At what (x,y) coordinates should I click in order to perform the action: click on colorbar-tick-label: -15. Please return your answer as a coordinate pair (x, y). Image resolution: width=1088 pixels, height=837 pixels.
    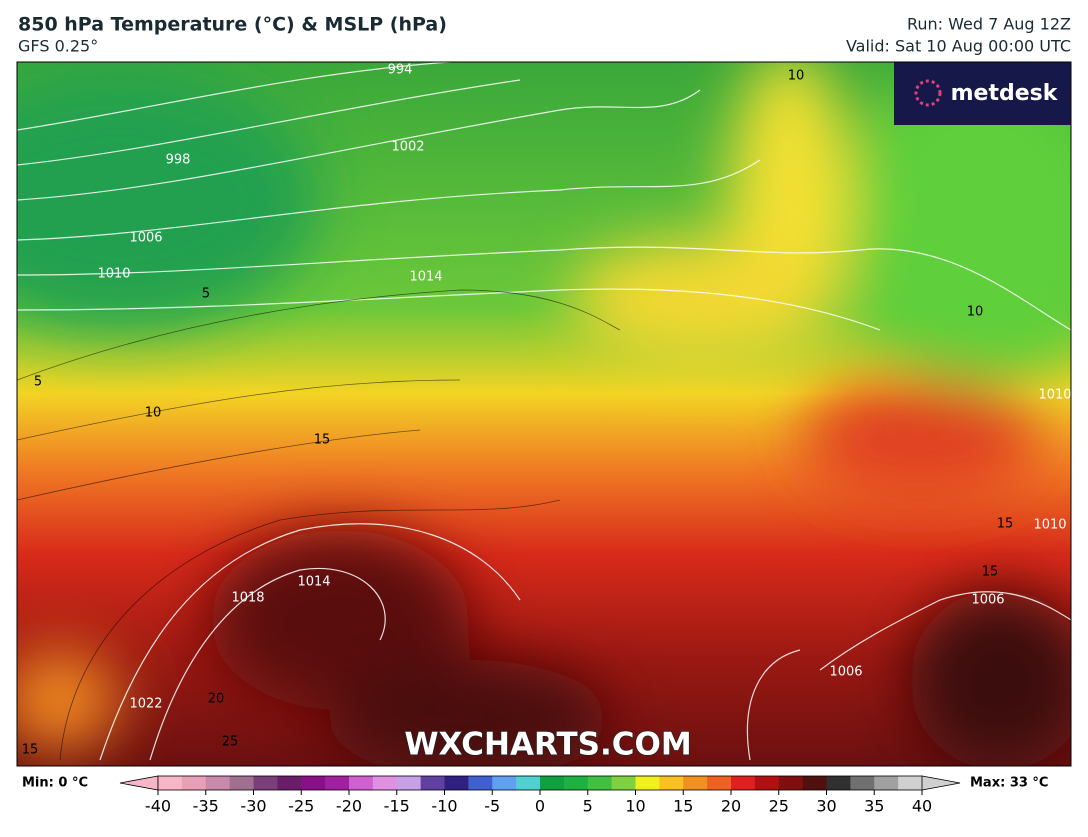
    Looking at the image, I should click on (397, 806).